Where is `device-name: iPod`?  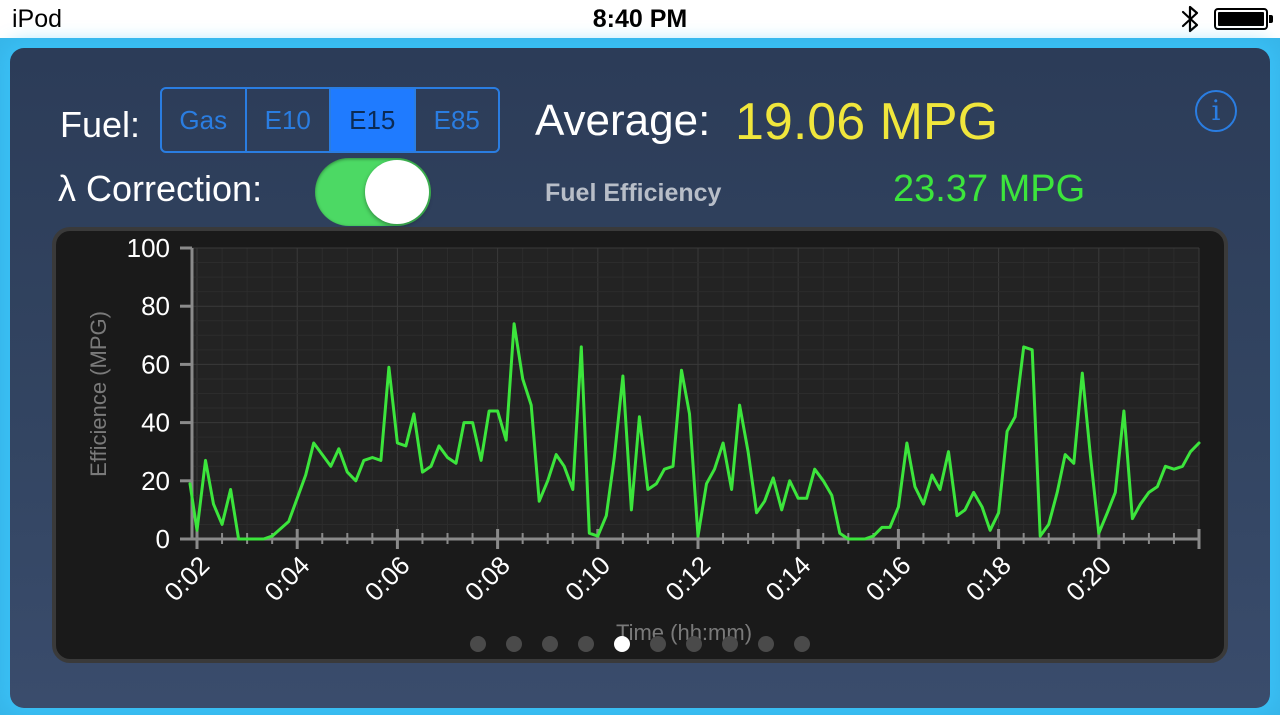 device-name: iPod is located at coordinates (37, 19).